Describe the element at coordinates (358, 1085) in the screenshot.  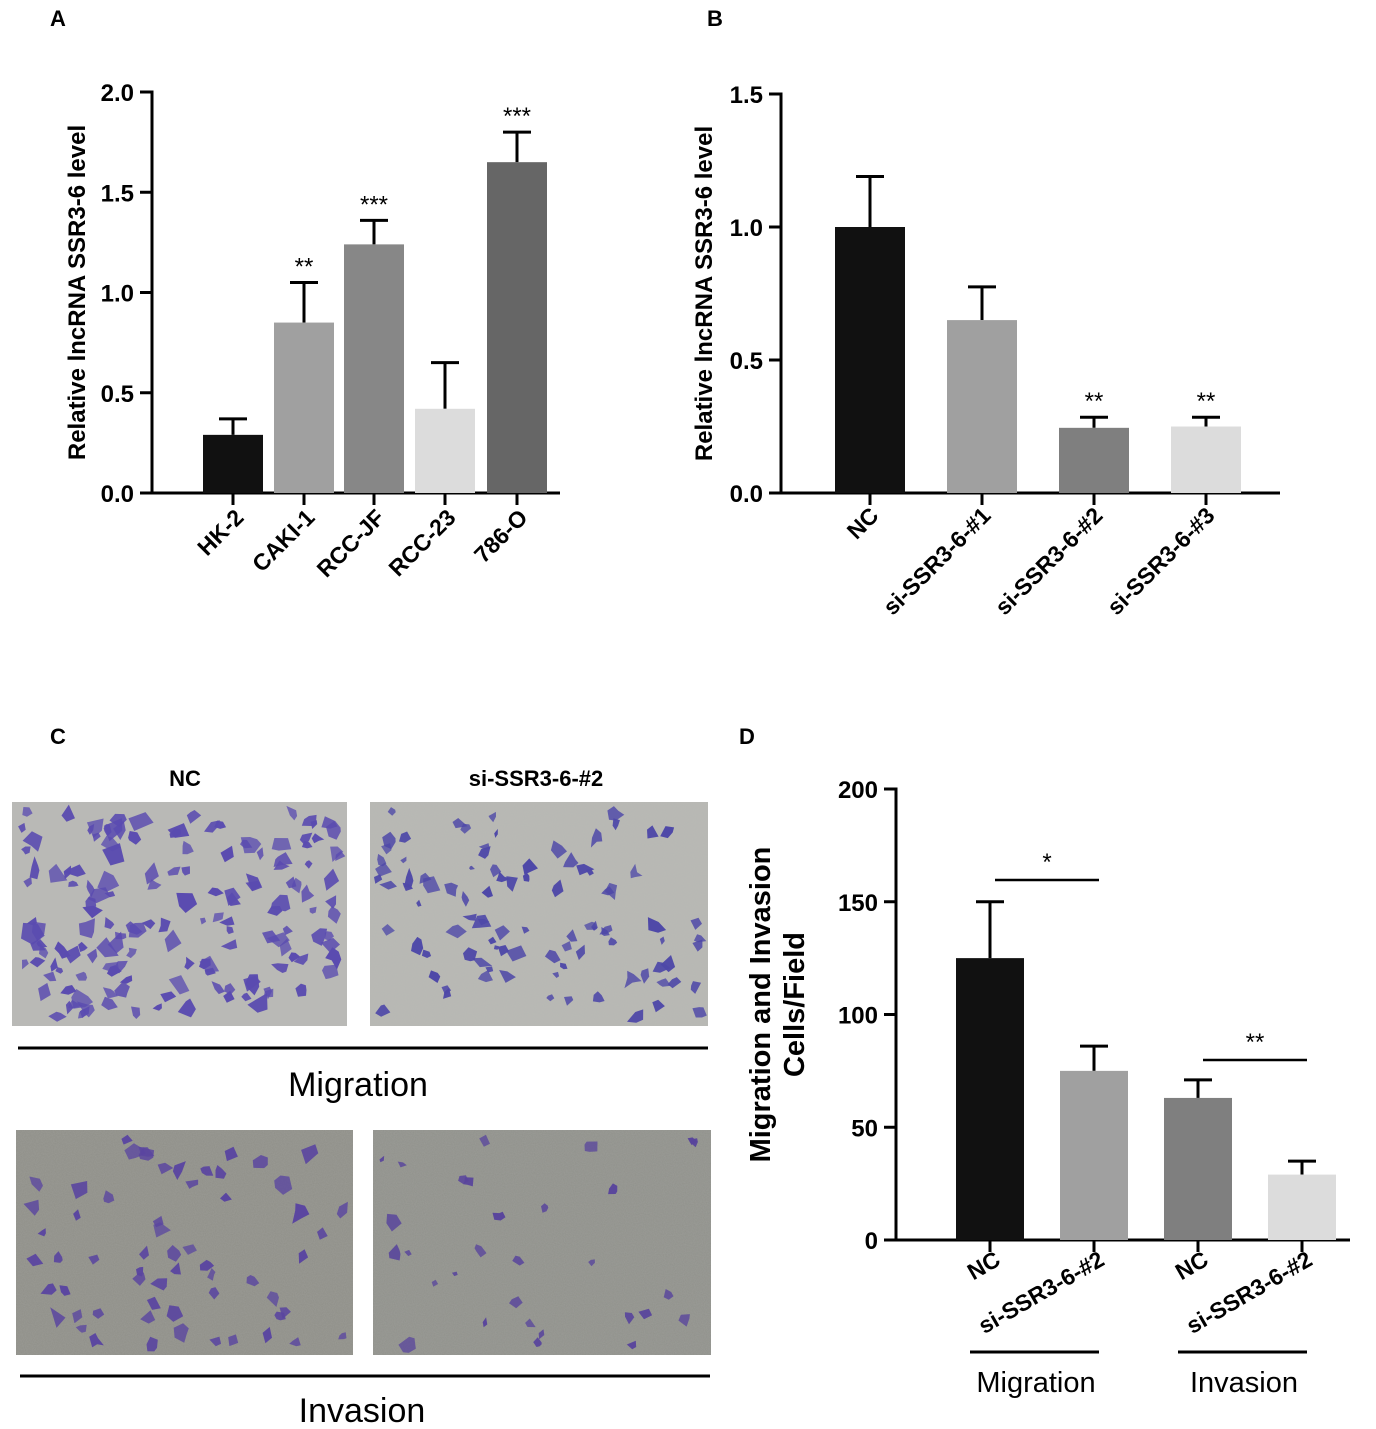
I see `migration-label: Migration` at that location.